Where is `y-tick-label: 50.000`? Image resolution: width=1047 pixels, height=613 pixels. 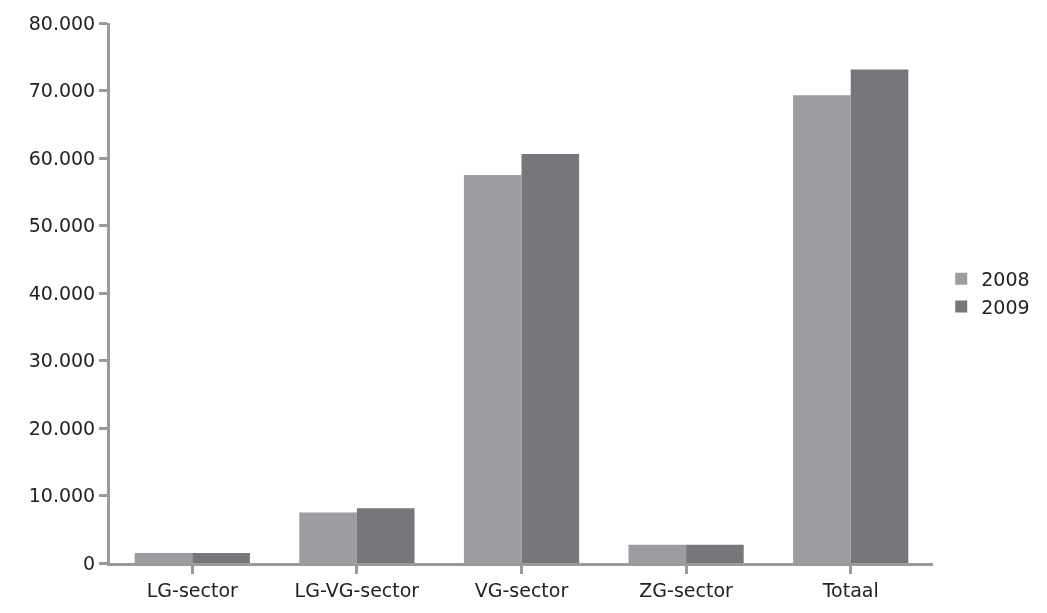 y-tick-label: 50.000 is located at coordinates (62, 225).